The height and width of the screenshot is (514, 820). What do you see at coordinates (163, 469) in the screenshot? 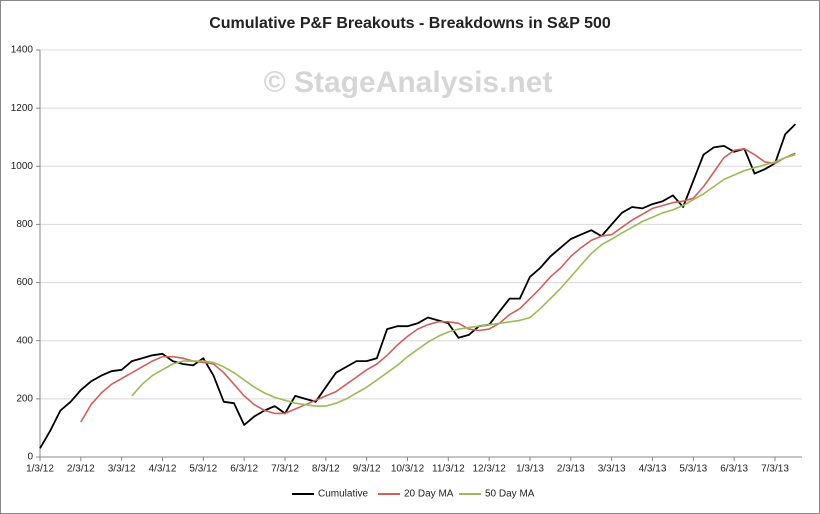
I see `x-tick-label: 4/3/12` at bounding box center [163, 469].